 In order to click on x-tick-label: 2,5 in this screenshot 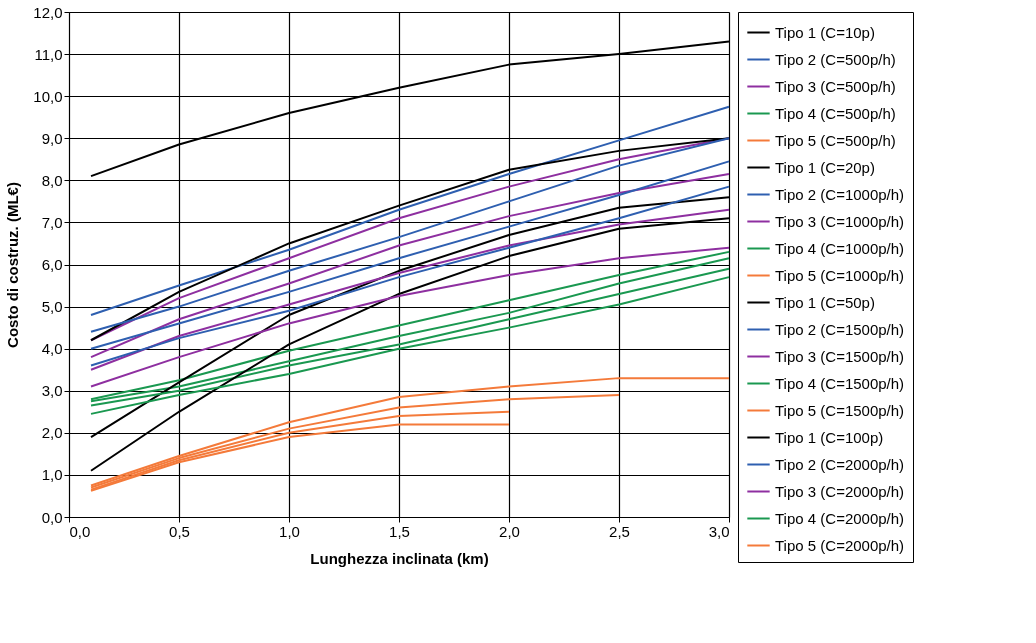, I will do `click(619, 531)`.